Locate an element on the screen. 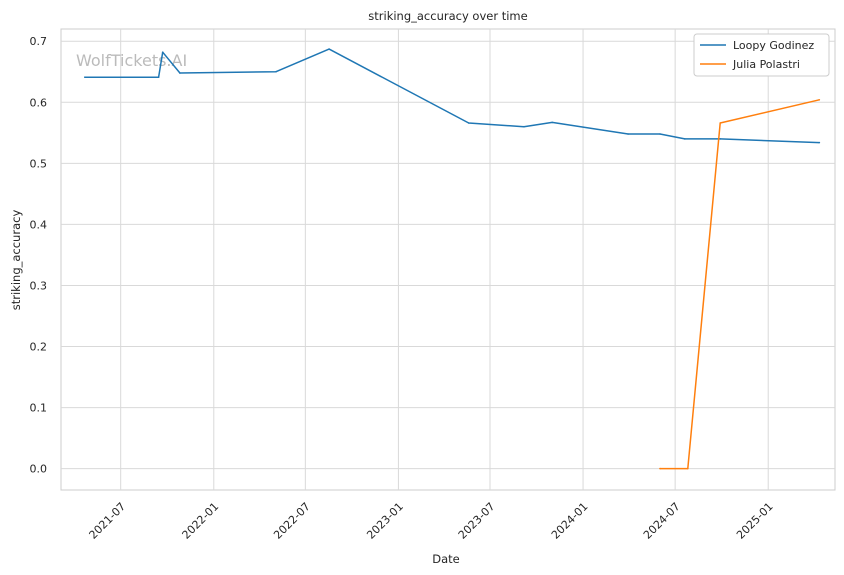 Image resolution: width=844 pixels, height=575 pixels. y-tick-label: 0.5 is located at coordinates (39, 163).